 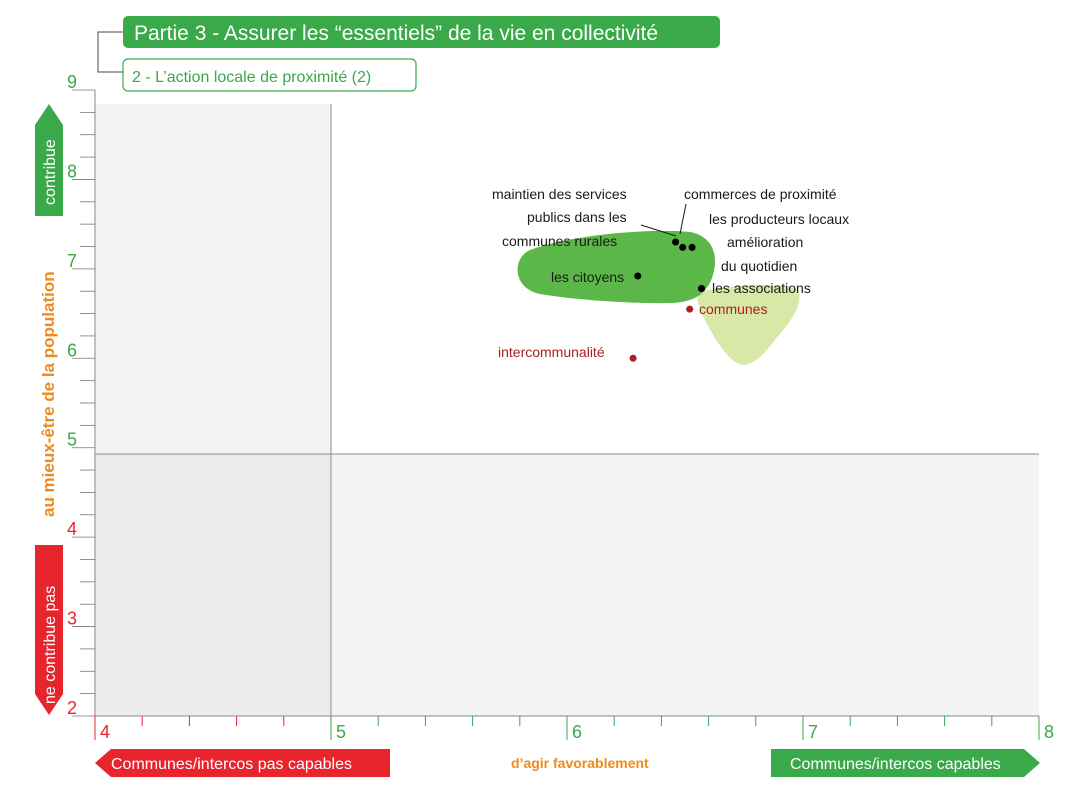 I want to click on y-middle-label: au mieux-être de la population, so click(x=48, y=394).